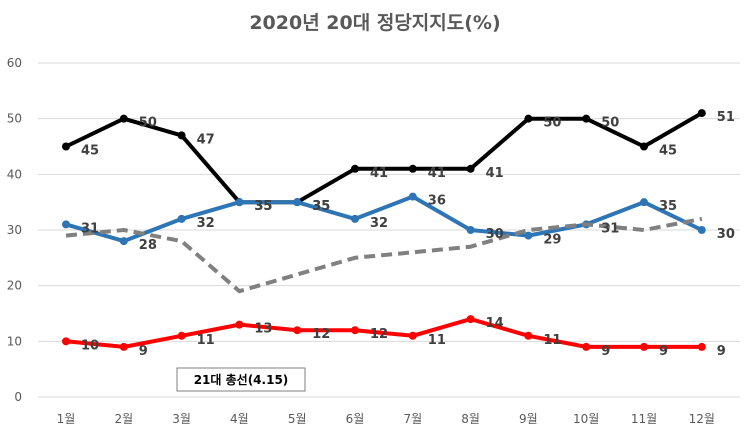  Describe the element at coordinates (412, 419) in the screenshot. I see `x-tick-label: 7월` at that location.